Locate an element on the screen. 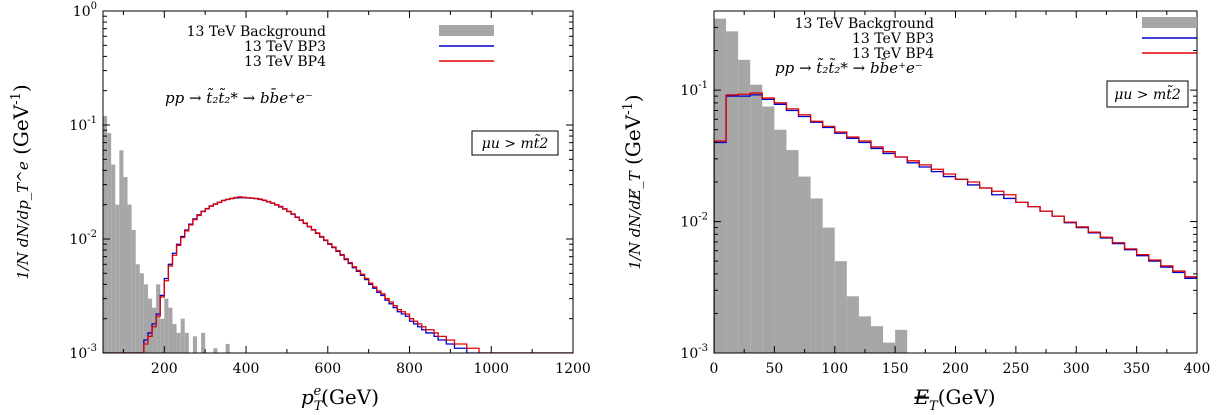 This screenshot has height=415, width=1225. left-x-tick-label: 400 is located at coordinates (246, 369).